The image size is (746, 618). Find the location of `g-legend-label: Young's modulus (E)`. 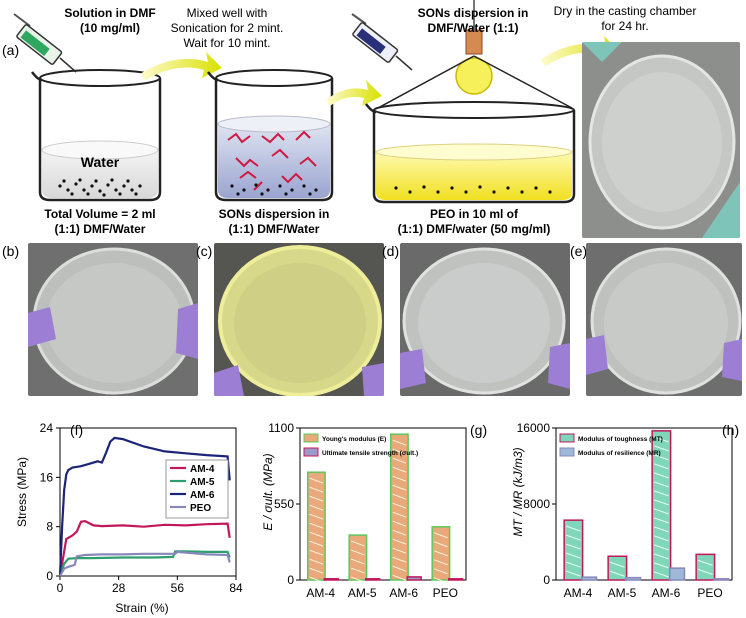

g-legend-label: Young's modulus (E) is located at coordinates (354, 439).